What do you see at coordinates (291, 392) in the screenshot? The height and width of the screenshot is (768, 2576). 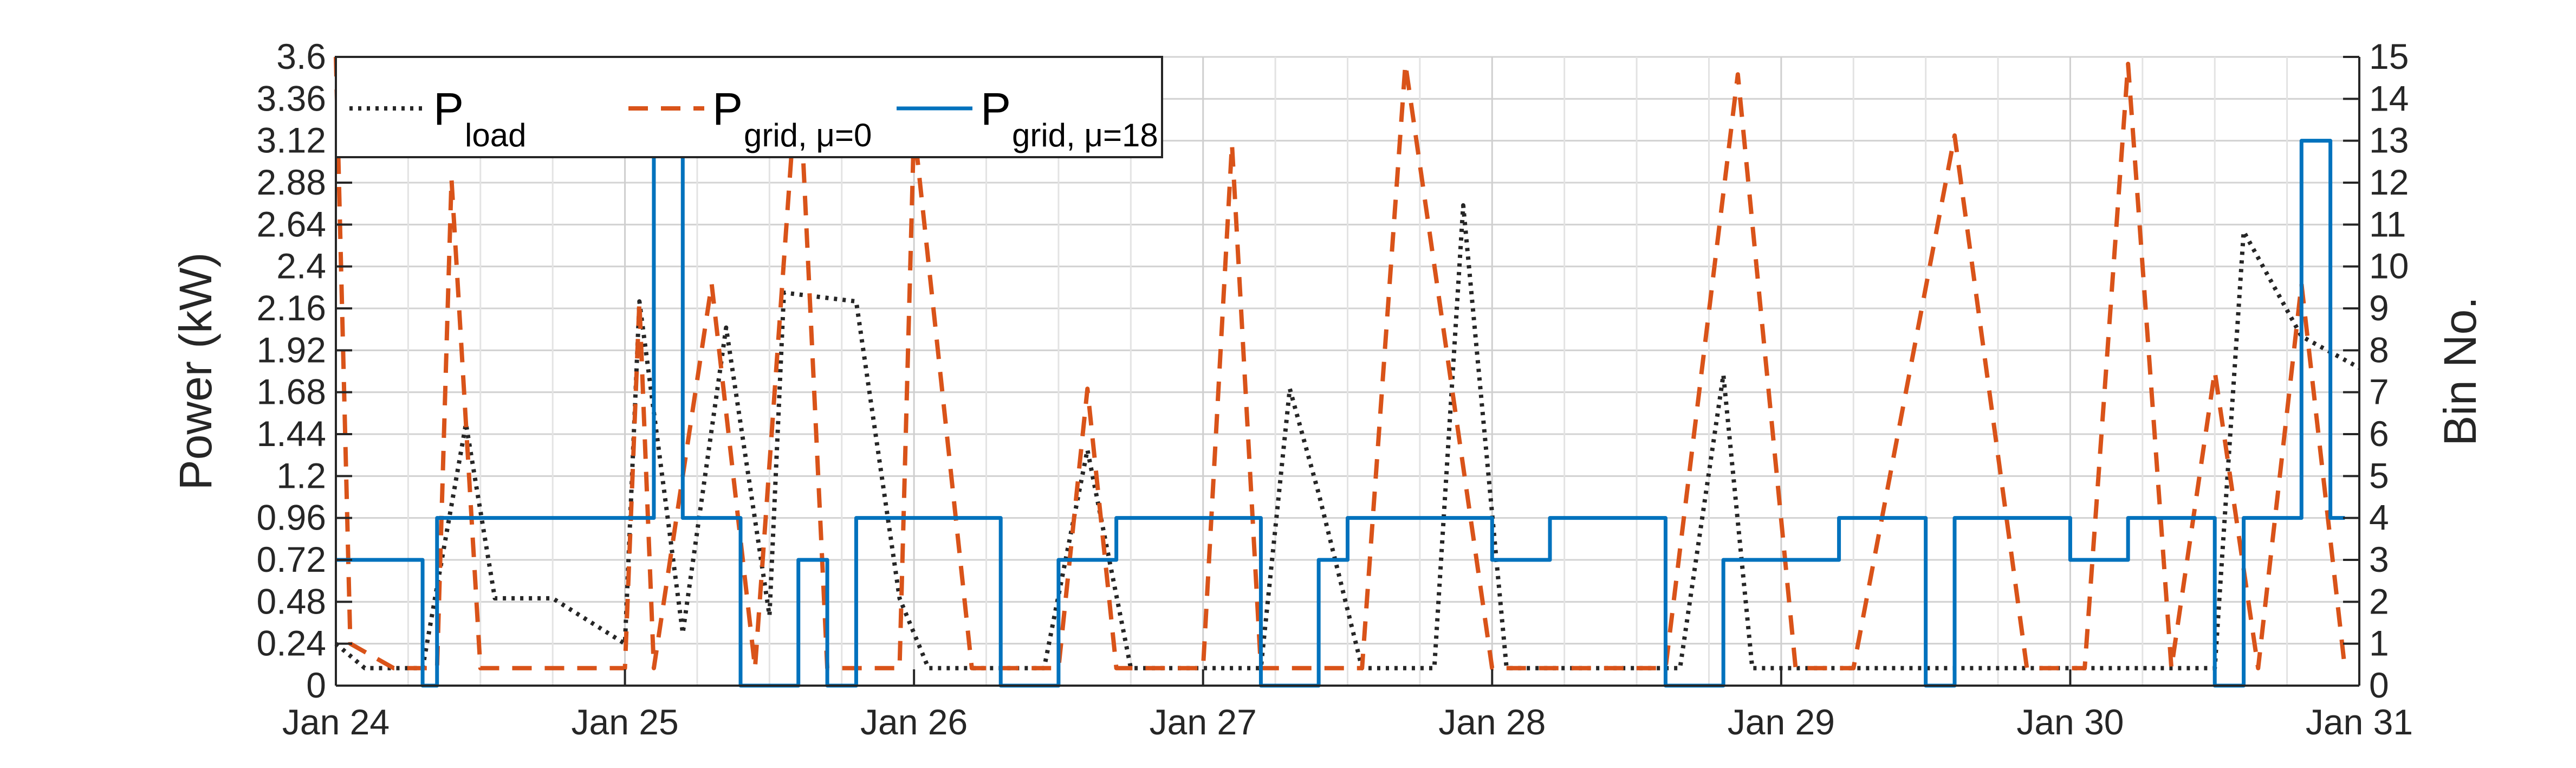 I see `y-tick-label: 1.68` at bounding box center [291, 392].